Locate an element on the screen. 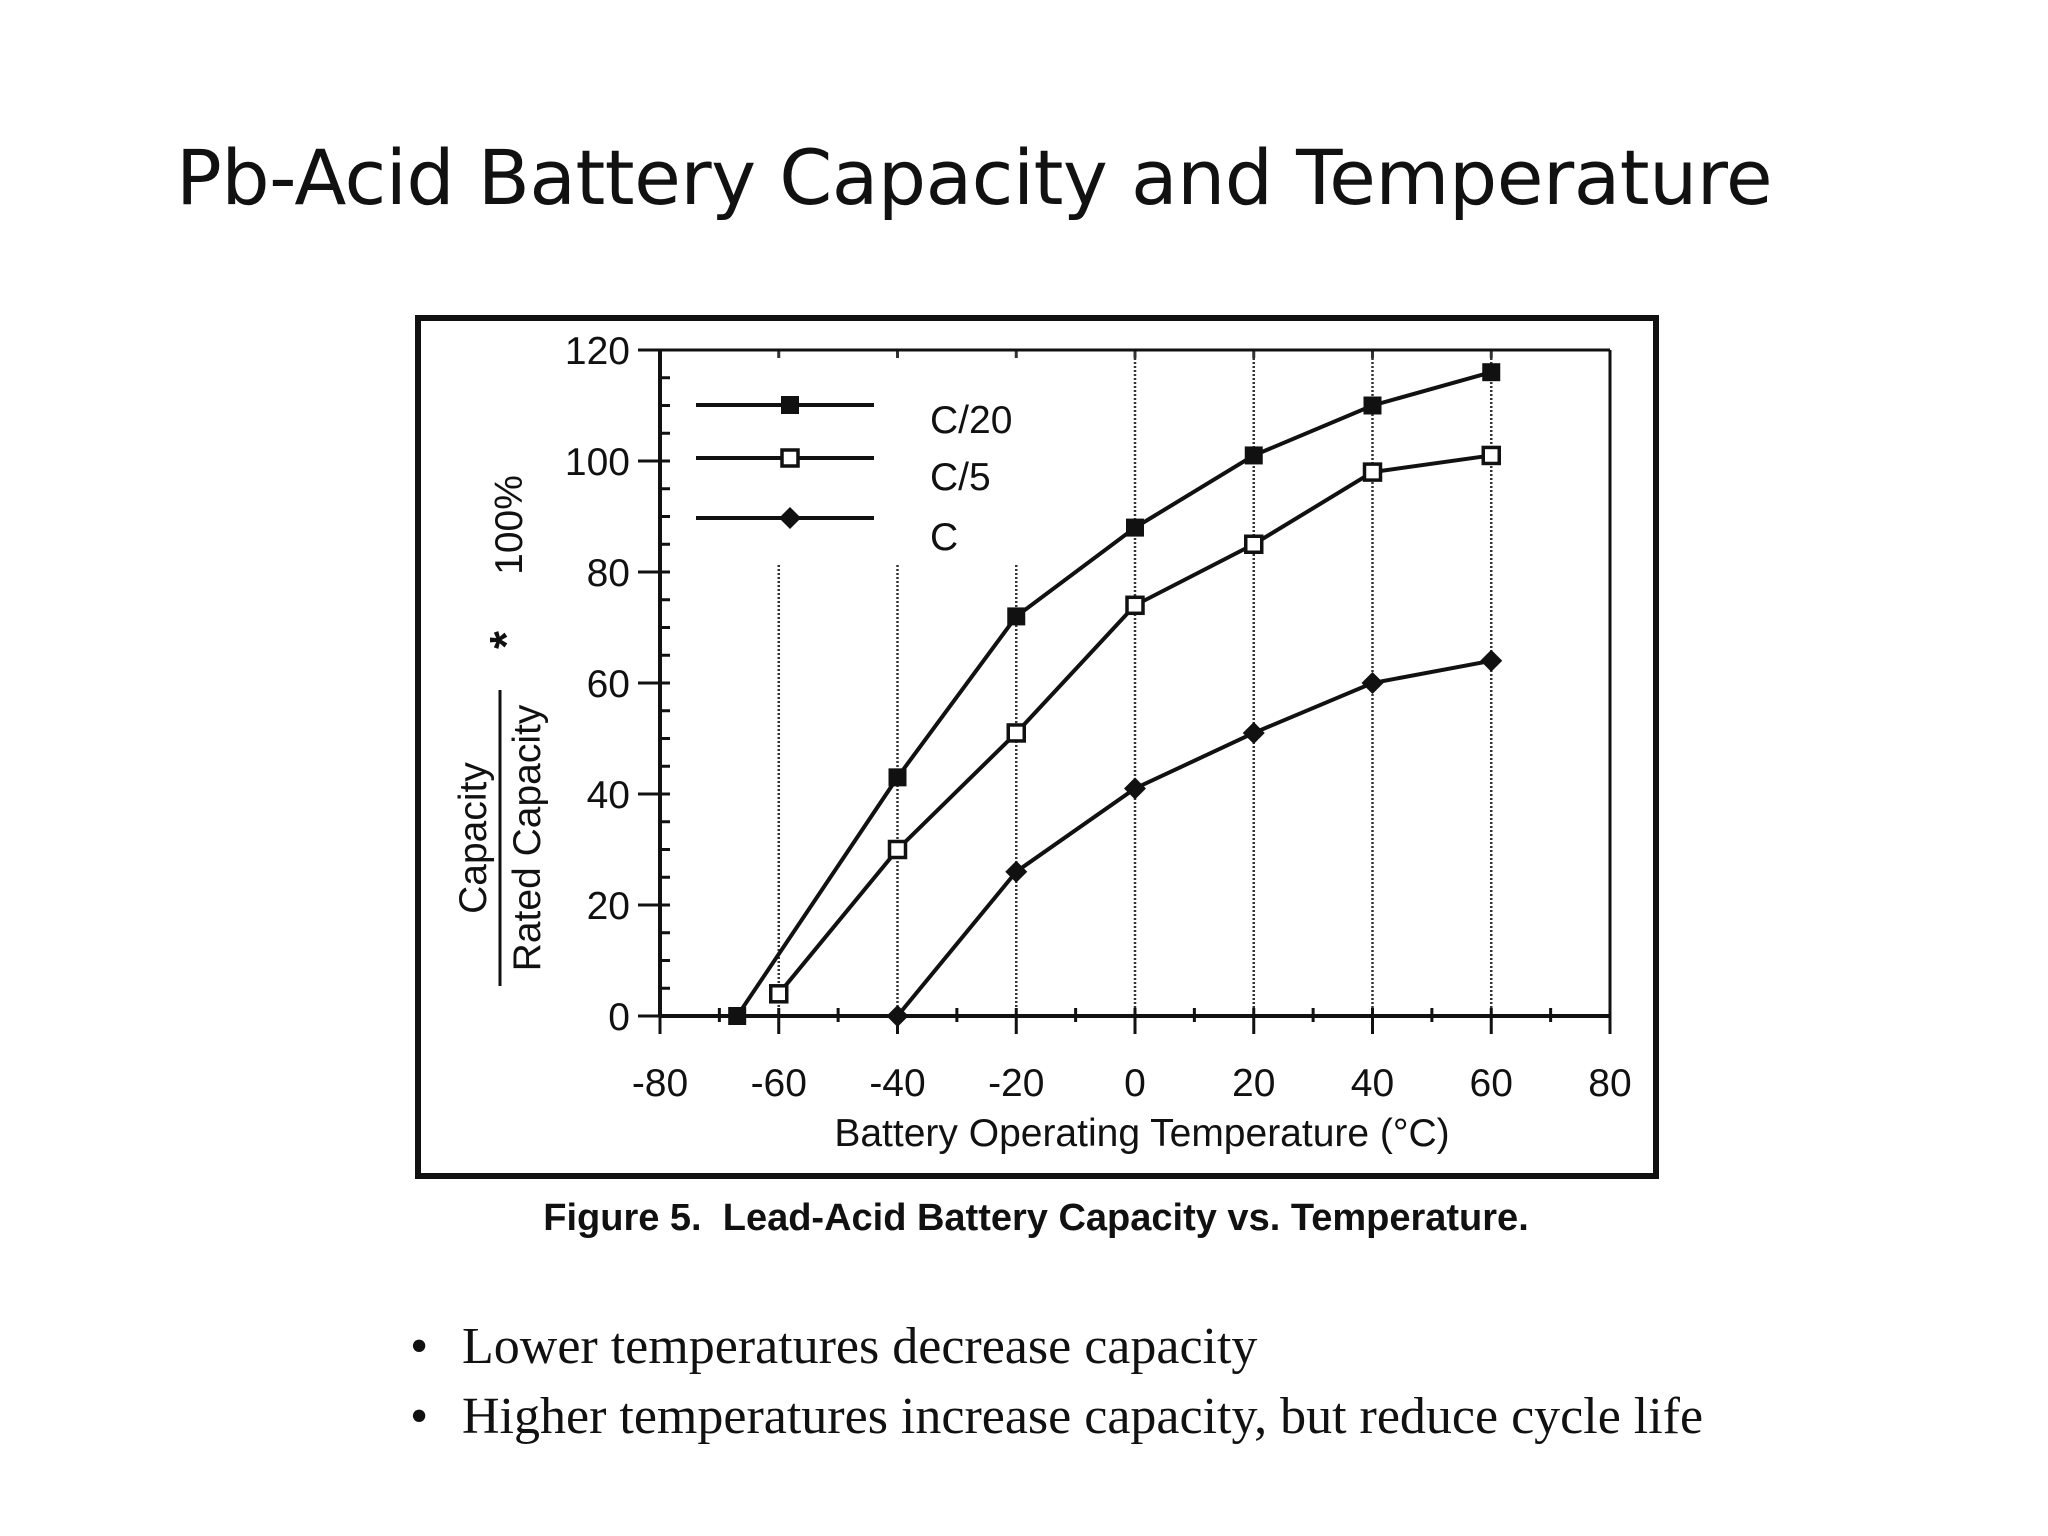 This screenshot has width=2048, height=1536. x-tick-label: 20 is located at coordinates (1253, 1083).